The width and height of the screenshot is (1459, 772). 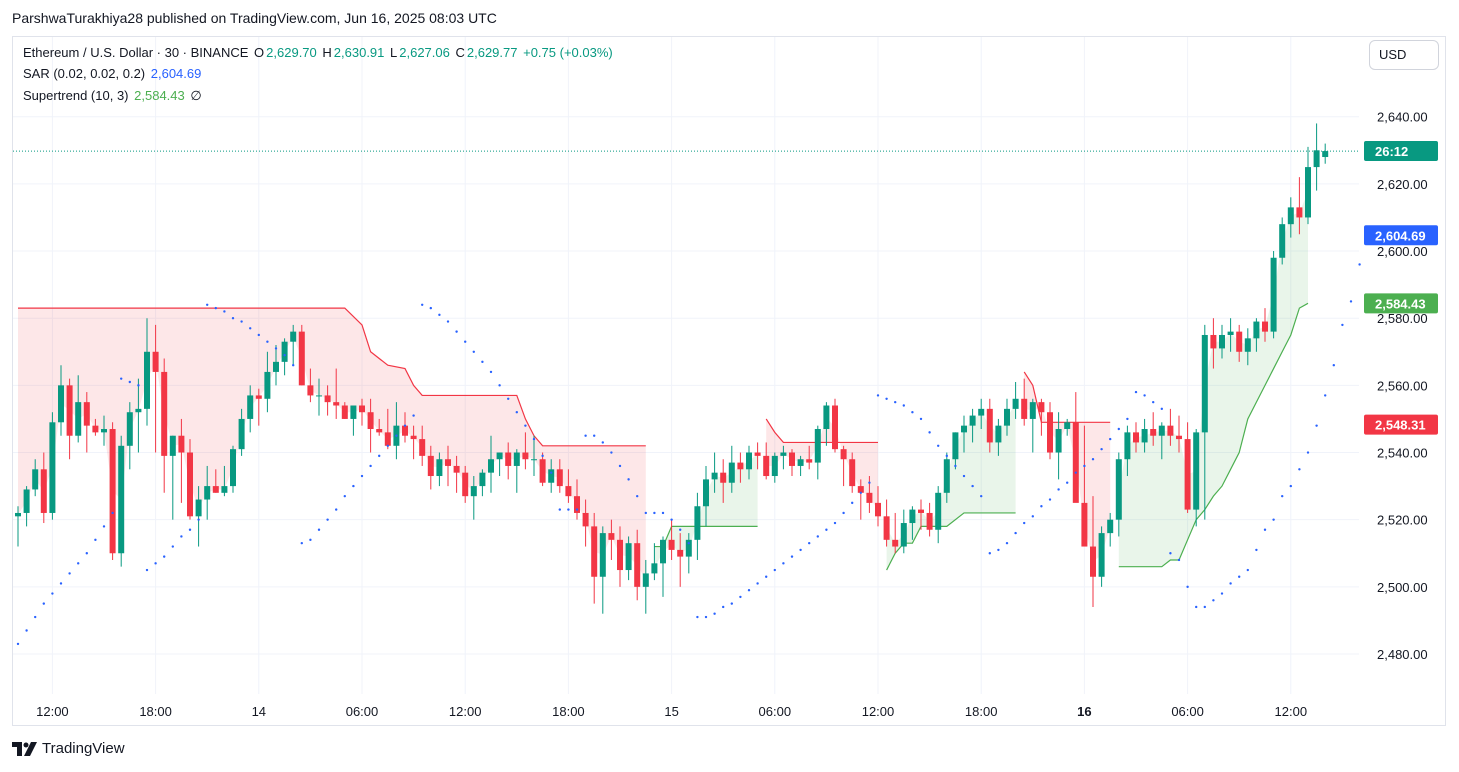 What do you see at coordinates (113, 96) in the screenshot?
I see `legend-supertrend: Supertrend (10, 3) 2,584.43 ∅` at bounding box center [113, 96].